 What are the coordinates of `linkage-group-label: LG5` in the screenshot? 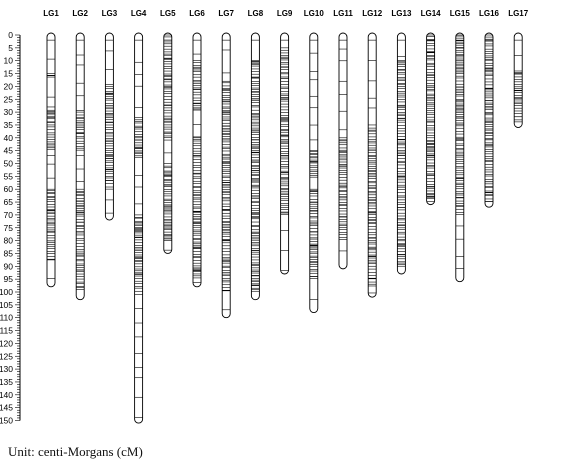 It's located at (168, 13).